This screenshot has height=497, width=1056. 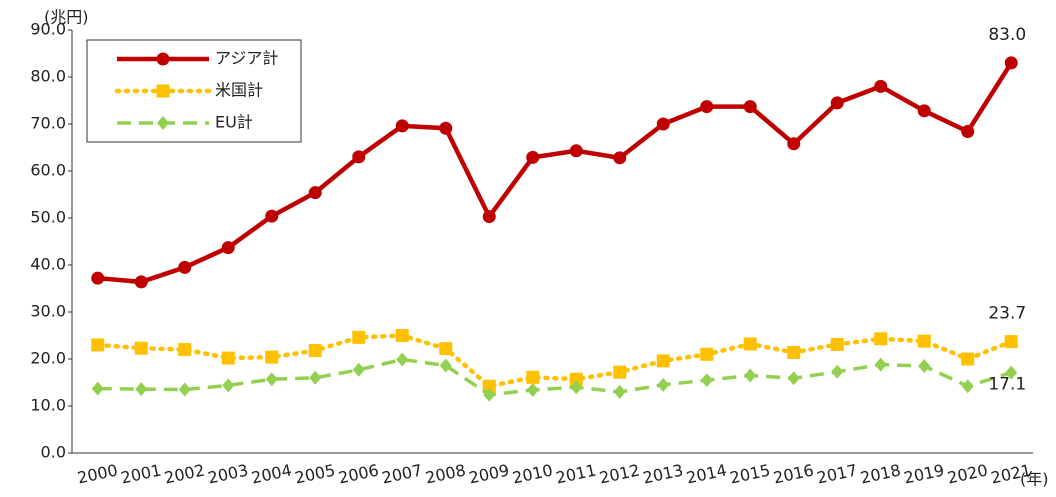 I want to click on x-tick-label: 2019, so click(x=924, y=473).